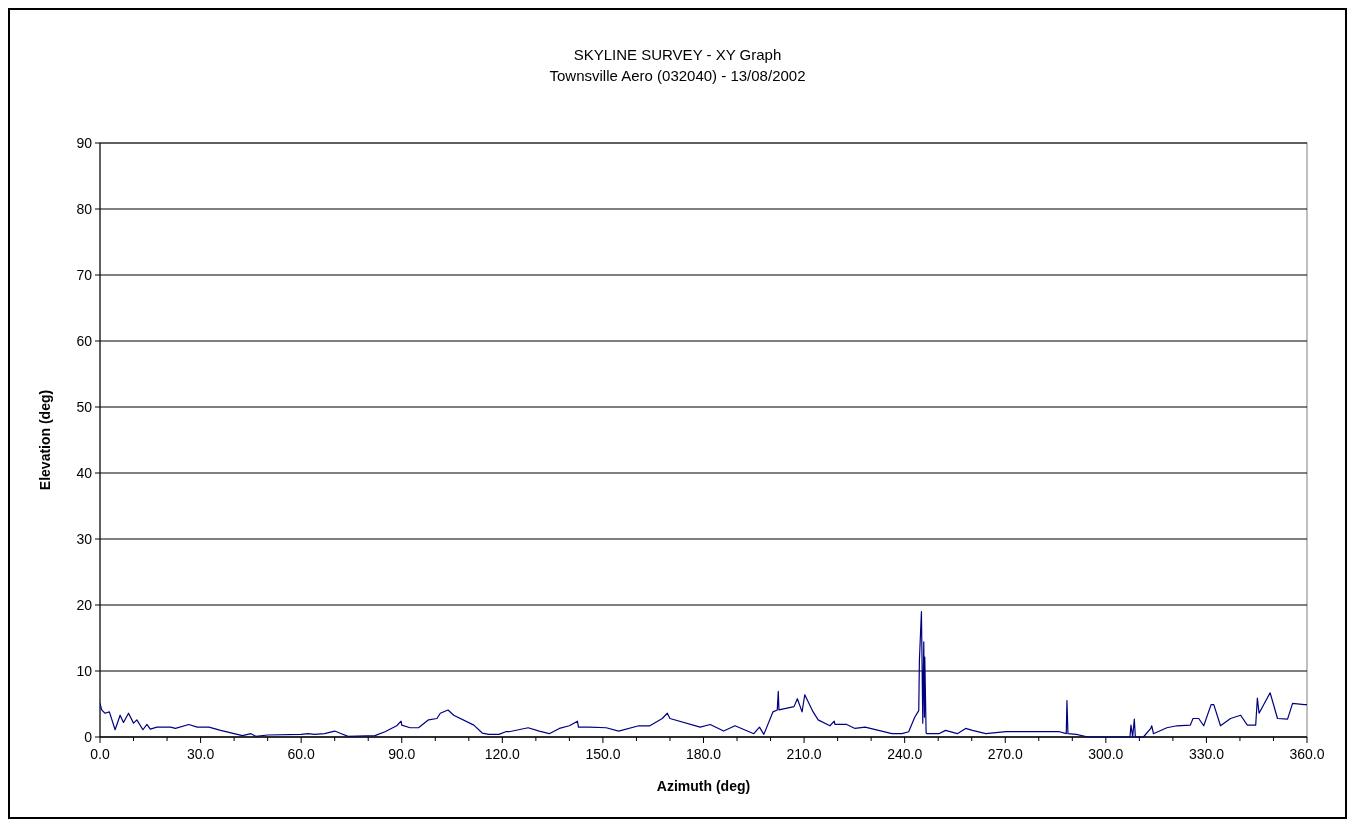 Image resolution: width=1355 pixels, height=827 pixels. I want to click on chart-title: SKYLINE SURVEY - XY Graph, so click(677, 54).